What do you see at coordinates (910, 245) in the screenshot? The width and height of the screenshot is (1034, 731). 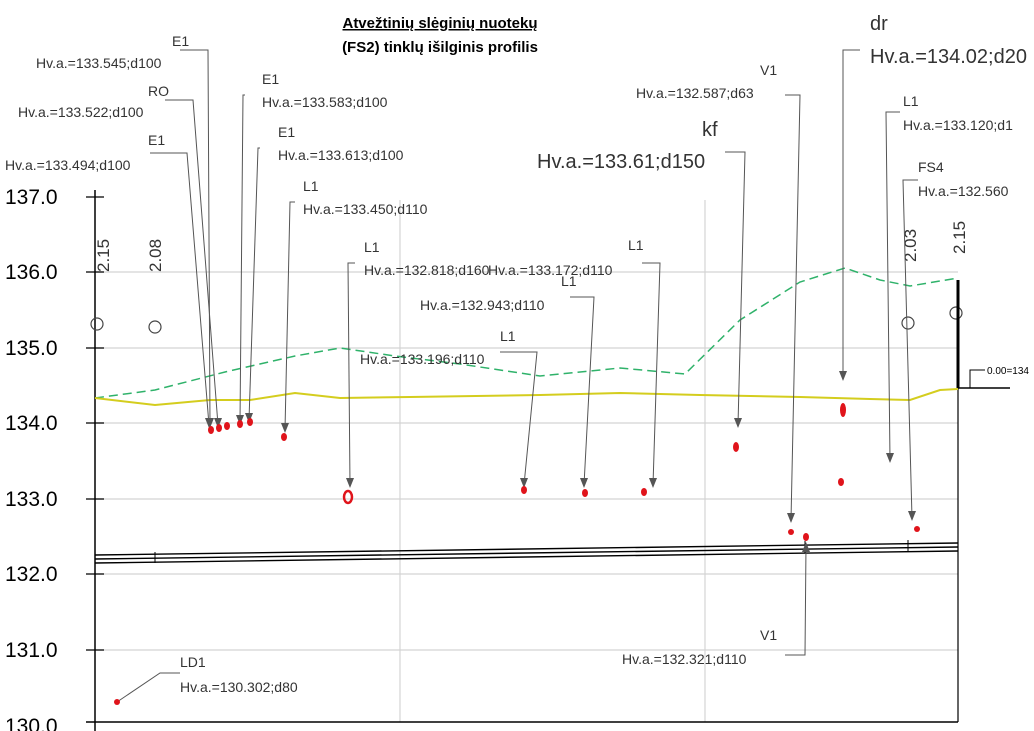 I see `depth-label-3: 2.03` at bounding box center [910, 245].